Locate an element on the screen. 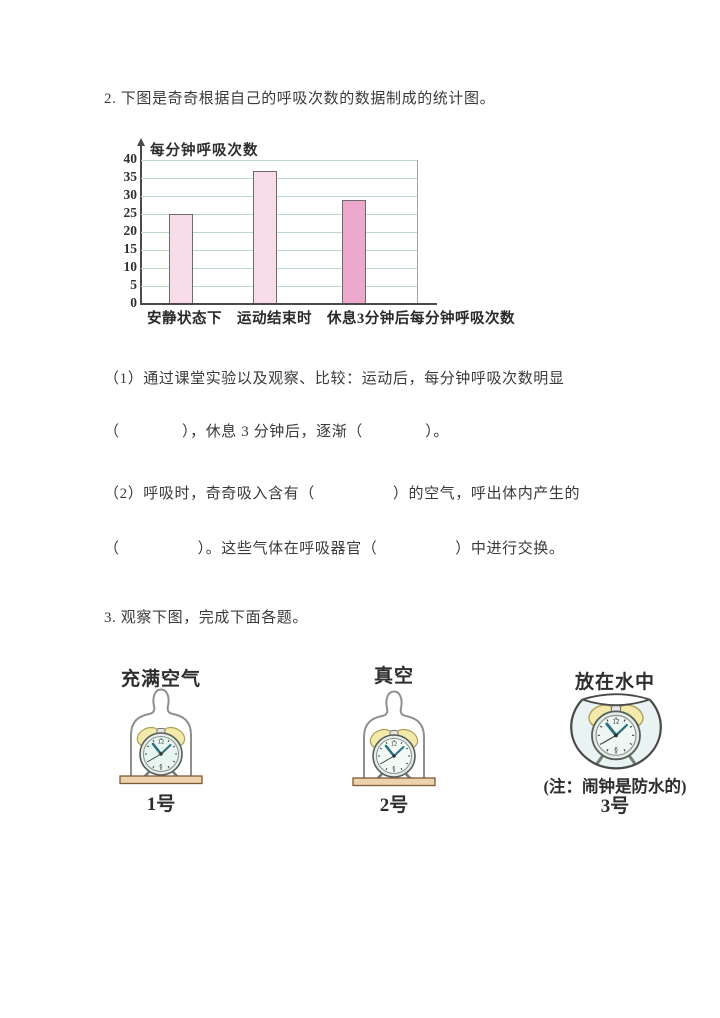  figure-3-title: 放在水中 is located at coordinates (614, 682).